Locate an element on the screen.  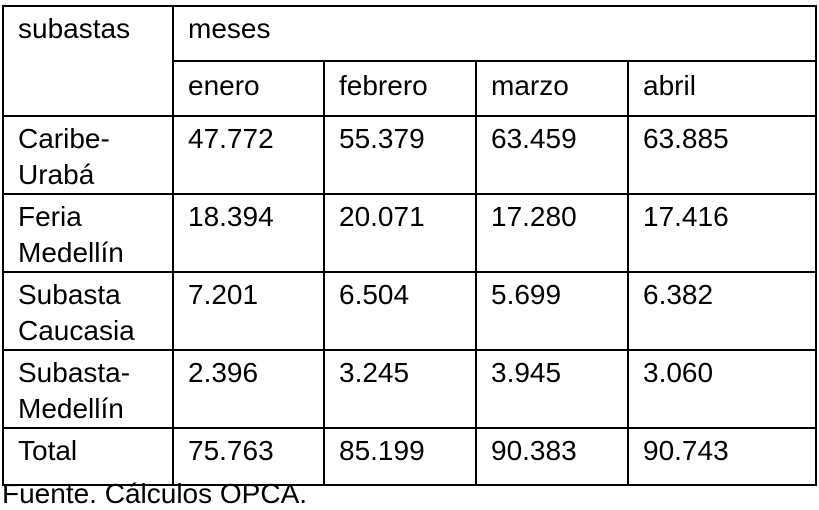
data-row: Total 75.763 85.199 90.383 90.743 is located at coordinates (409, 456).